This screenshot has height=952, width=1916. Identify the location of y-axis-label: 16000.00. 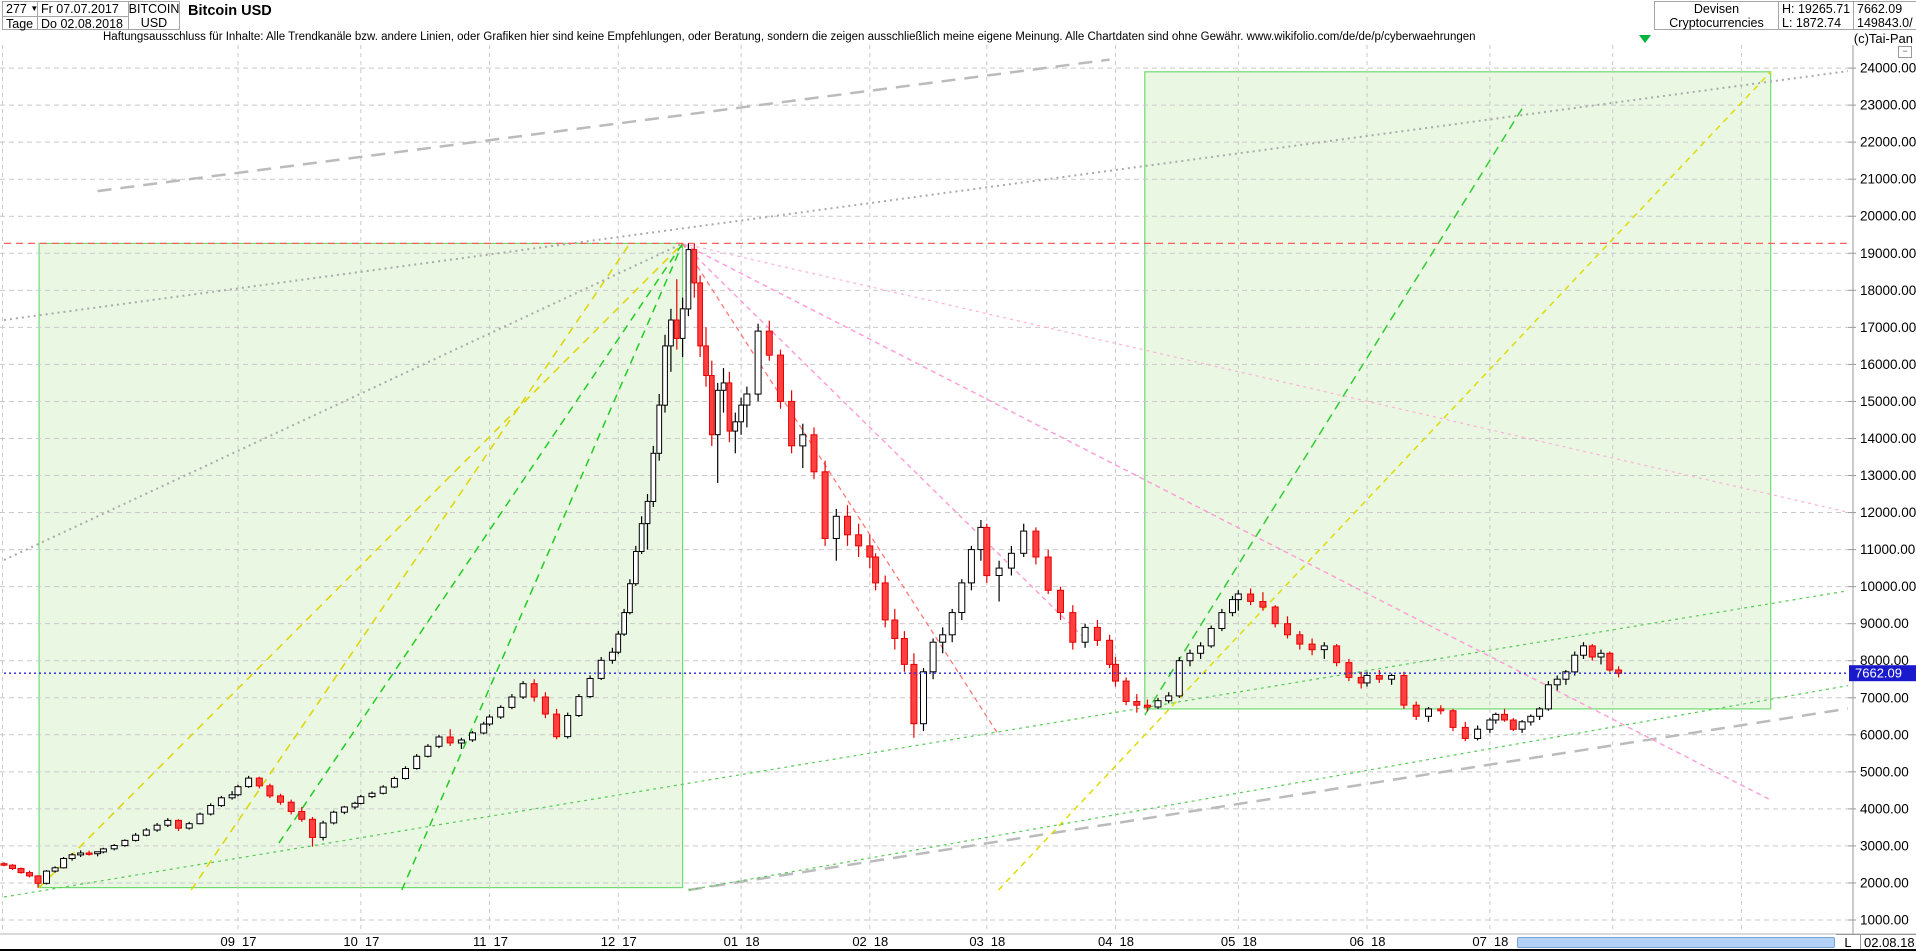
(1888, 364).